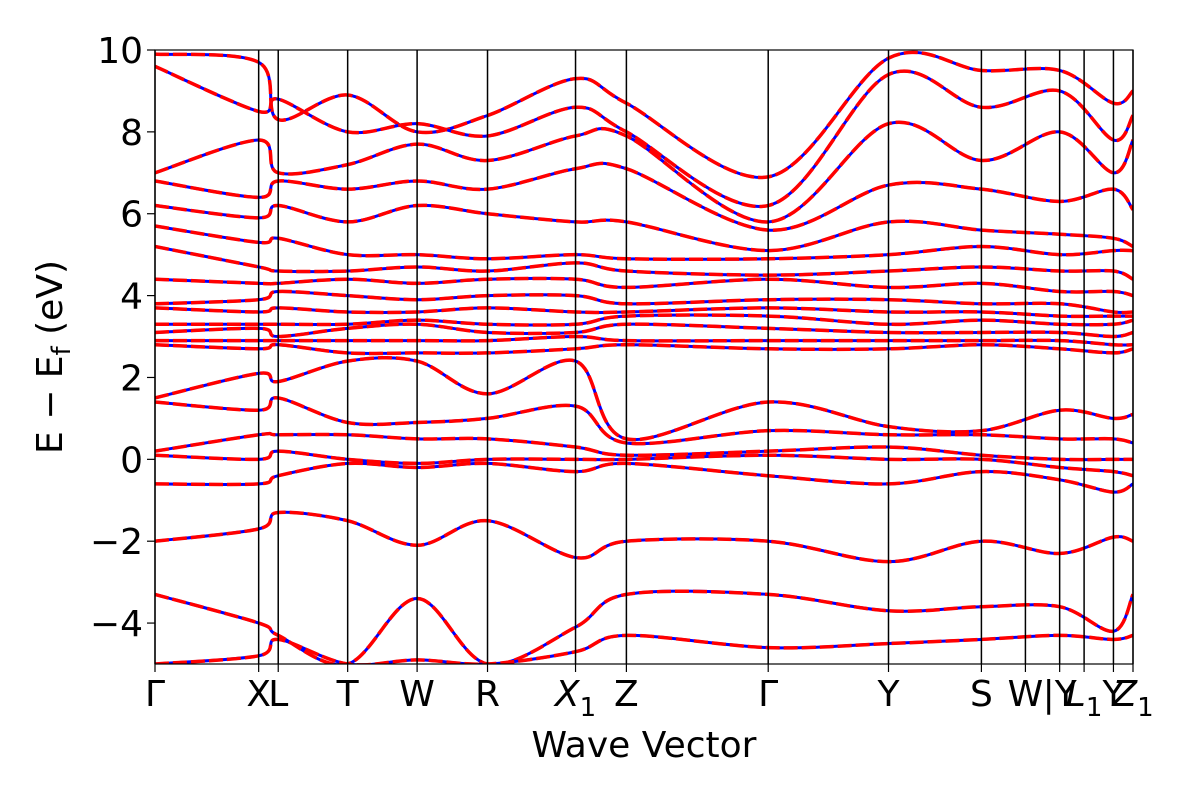  Describe the element at coordinates (348, 694) in the screenshot. I see `x-tick-label: T` at that location.